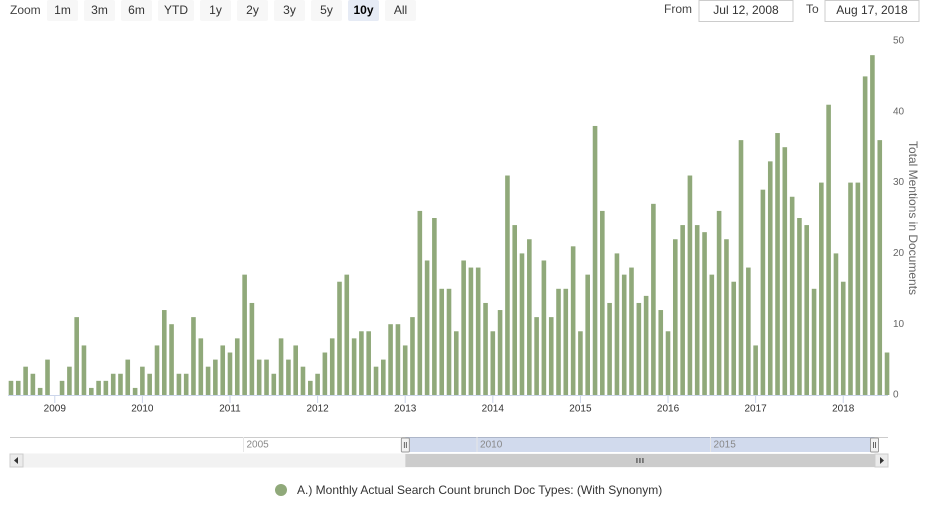 This screenshot has height=517, width=932. Describe the element at coordinates (640, 444) in the screenshot. I see `navigator-selection` at that location.